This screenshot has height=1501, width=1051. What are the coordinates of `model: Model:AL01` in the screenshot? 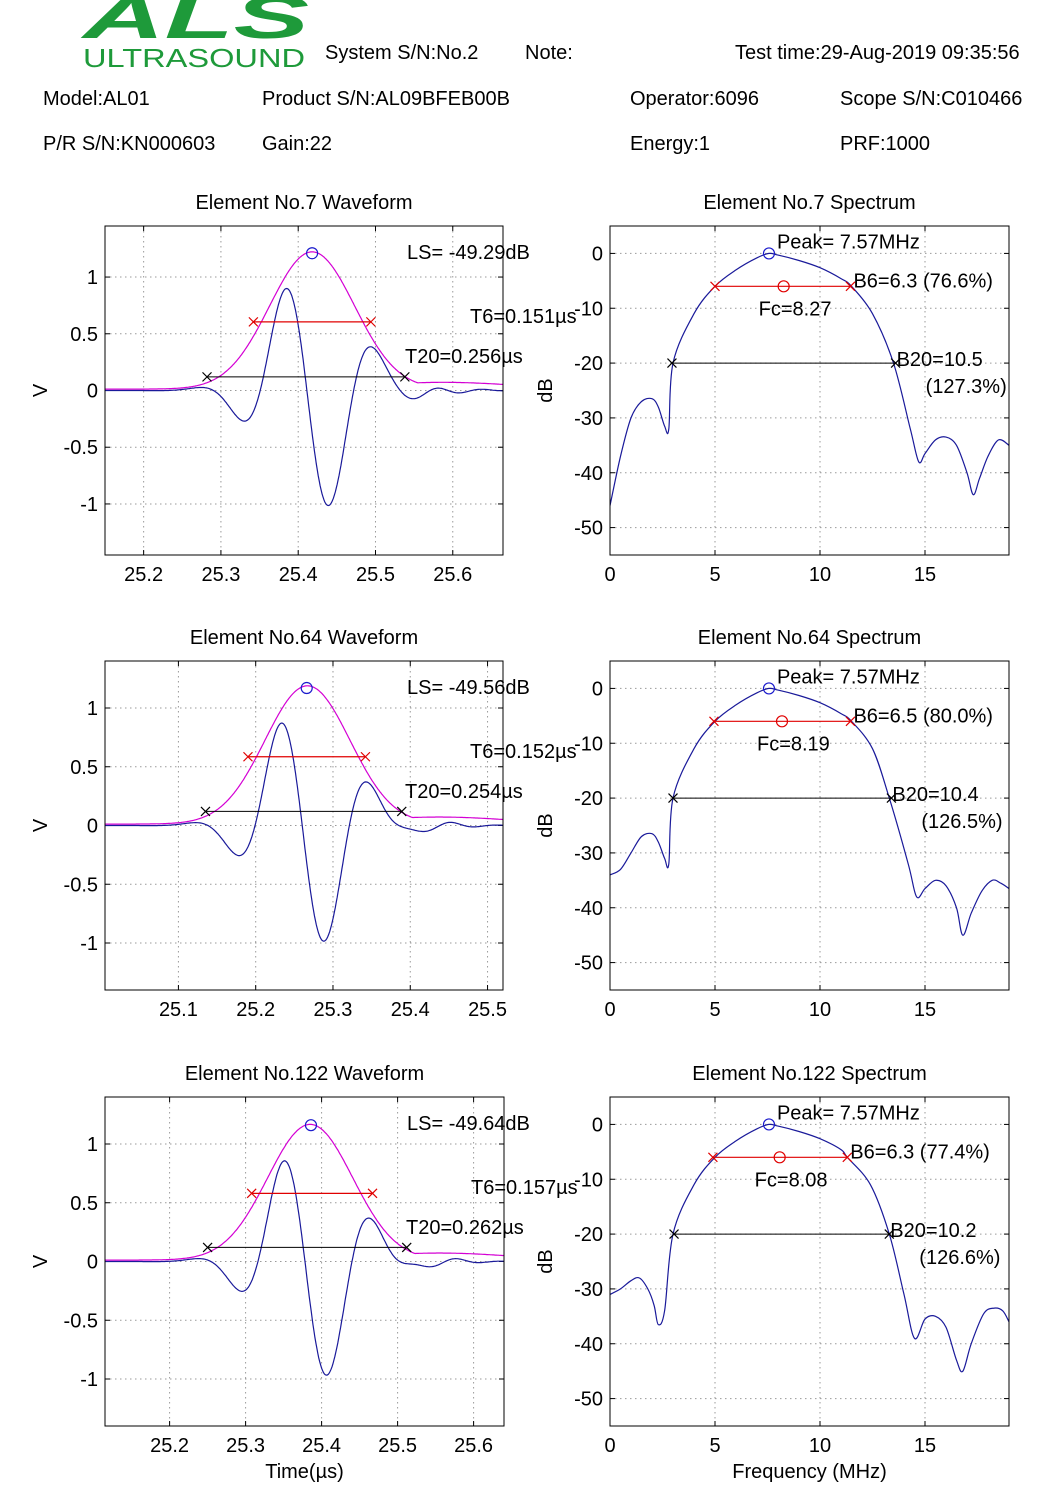 It's located at (96, 99).